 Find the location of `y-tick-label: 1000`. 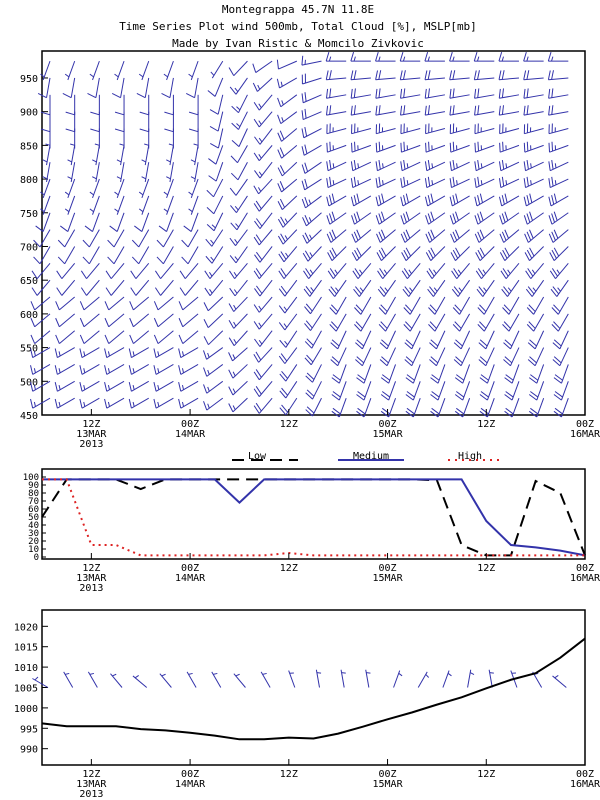

y-tick-label: 1000 is located at coordinates (26, 709).